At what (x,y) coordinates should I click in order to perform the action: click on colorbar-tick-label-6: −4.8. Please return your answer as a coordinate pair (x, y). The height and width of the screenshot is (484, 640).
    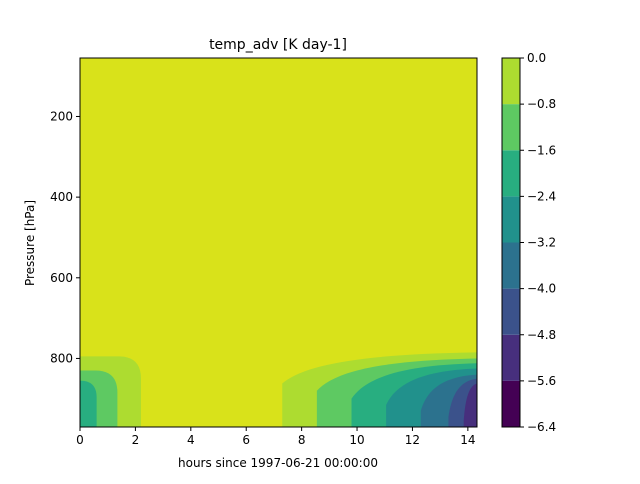
    Looking at the image, I should click on (541, 335).